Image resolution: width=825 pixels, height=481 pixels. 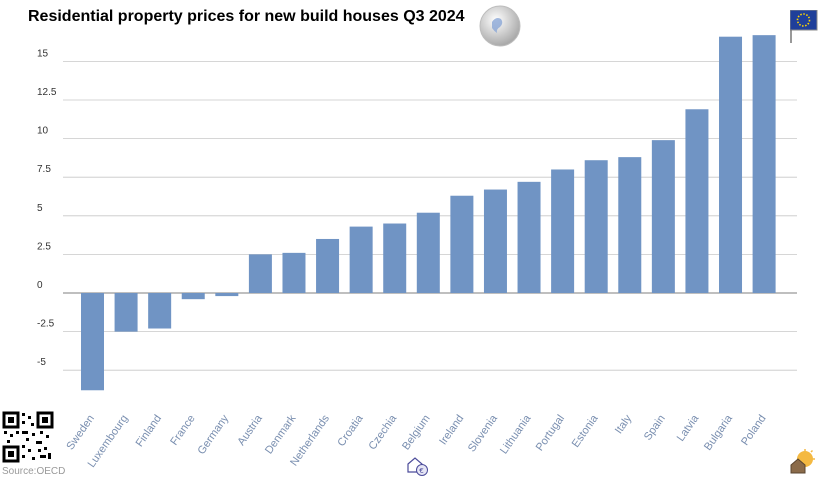 What do you see at coordinates (417, 466) in the screenshot?
I see `house-euro-icon: €` at bounding box center [417, 466].